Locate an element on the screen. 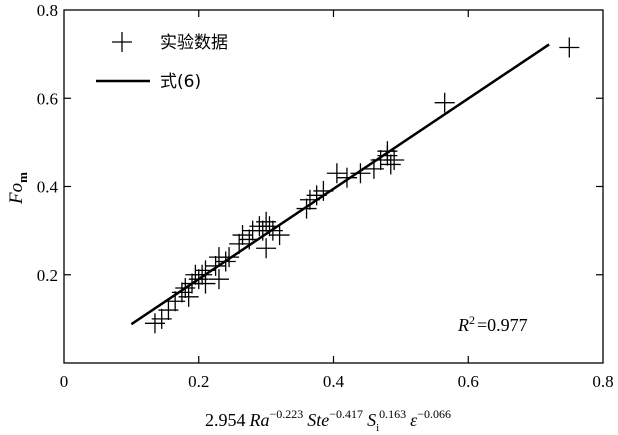 The image size is (618, 435). y-tick-label: 0.4 is located at coordinates (48, 187).